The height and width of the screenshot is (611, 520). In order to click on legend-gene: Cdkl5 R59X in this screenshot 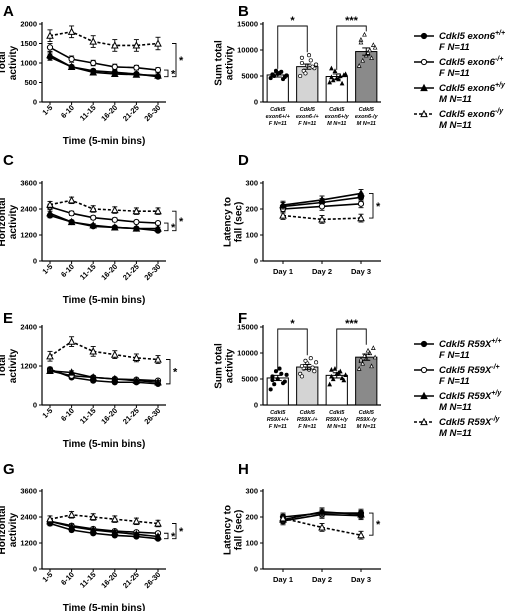, I will do `click(465, 422)`.